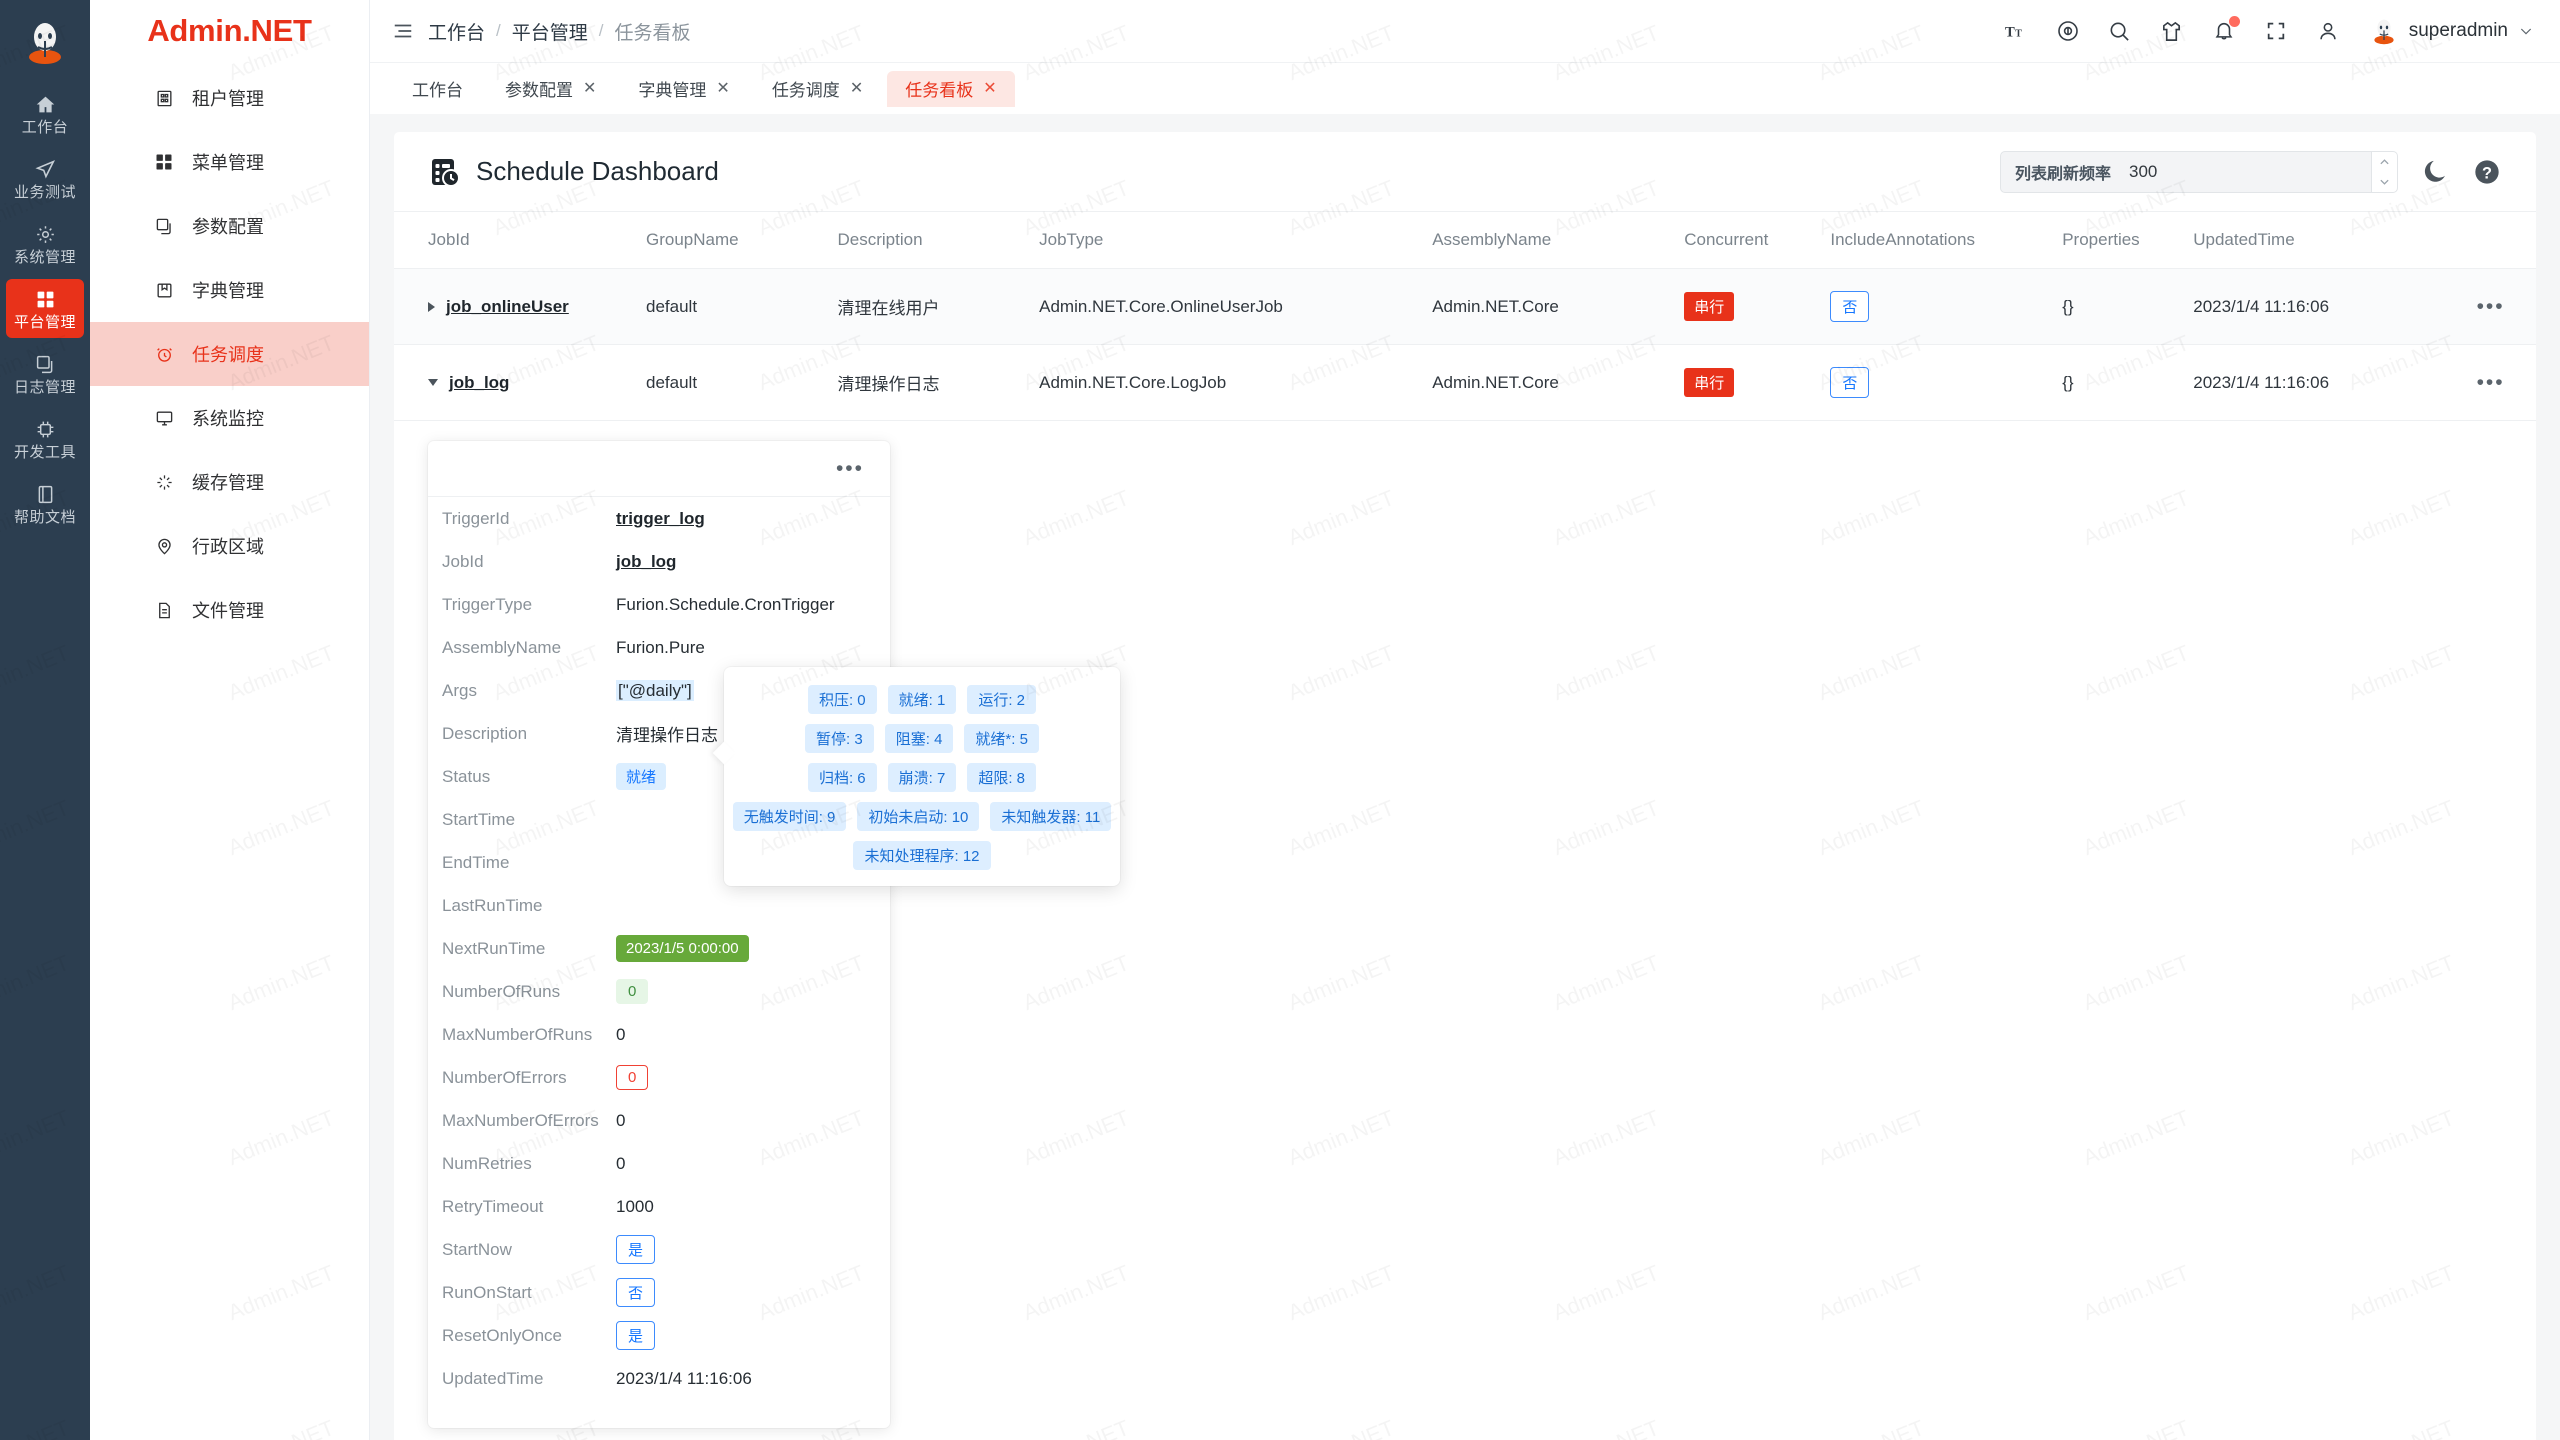  Describe the element at coordinates (45, 503) in the screenshot. I see `rail-item-帮助文档: 帮助文档` at that location.